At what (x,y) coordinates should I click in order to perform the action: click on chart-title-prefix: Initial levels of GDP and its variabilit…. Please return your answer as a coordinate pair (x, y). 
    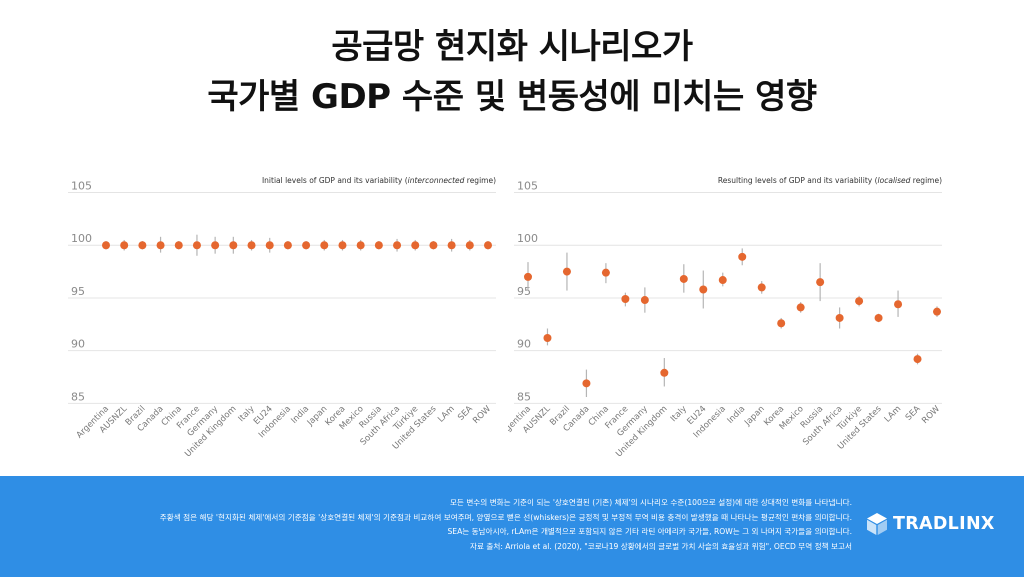
    Looking at the image, I should click on (335, 180).